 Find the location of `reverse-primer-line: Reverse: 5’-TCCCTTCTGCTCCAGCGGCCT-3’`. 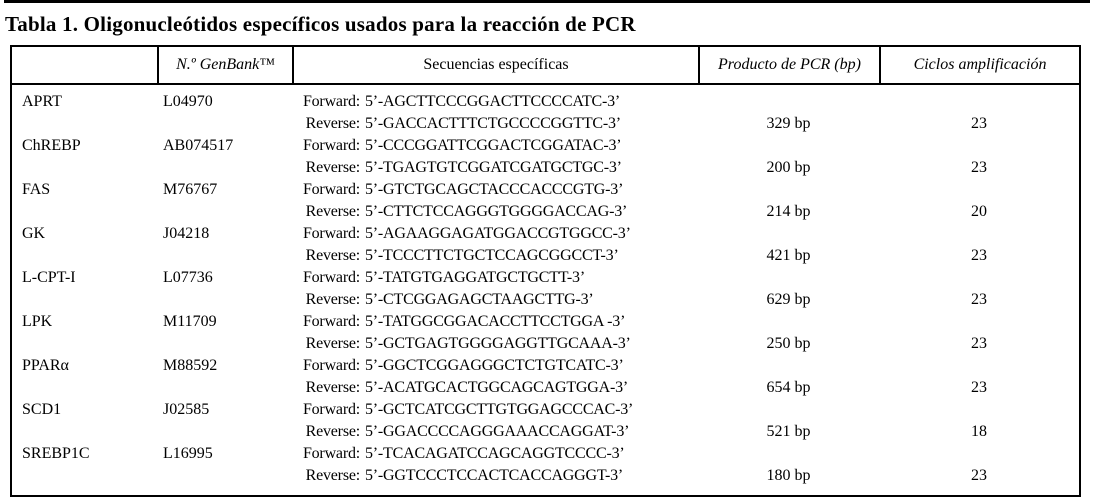

reverse-primer-line: Reverse: 5’-TCCCTTCTGCTCCAGCGGCCT-3’ is located at coordinates (495, 256).